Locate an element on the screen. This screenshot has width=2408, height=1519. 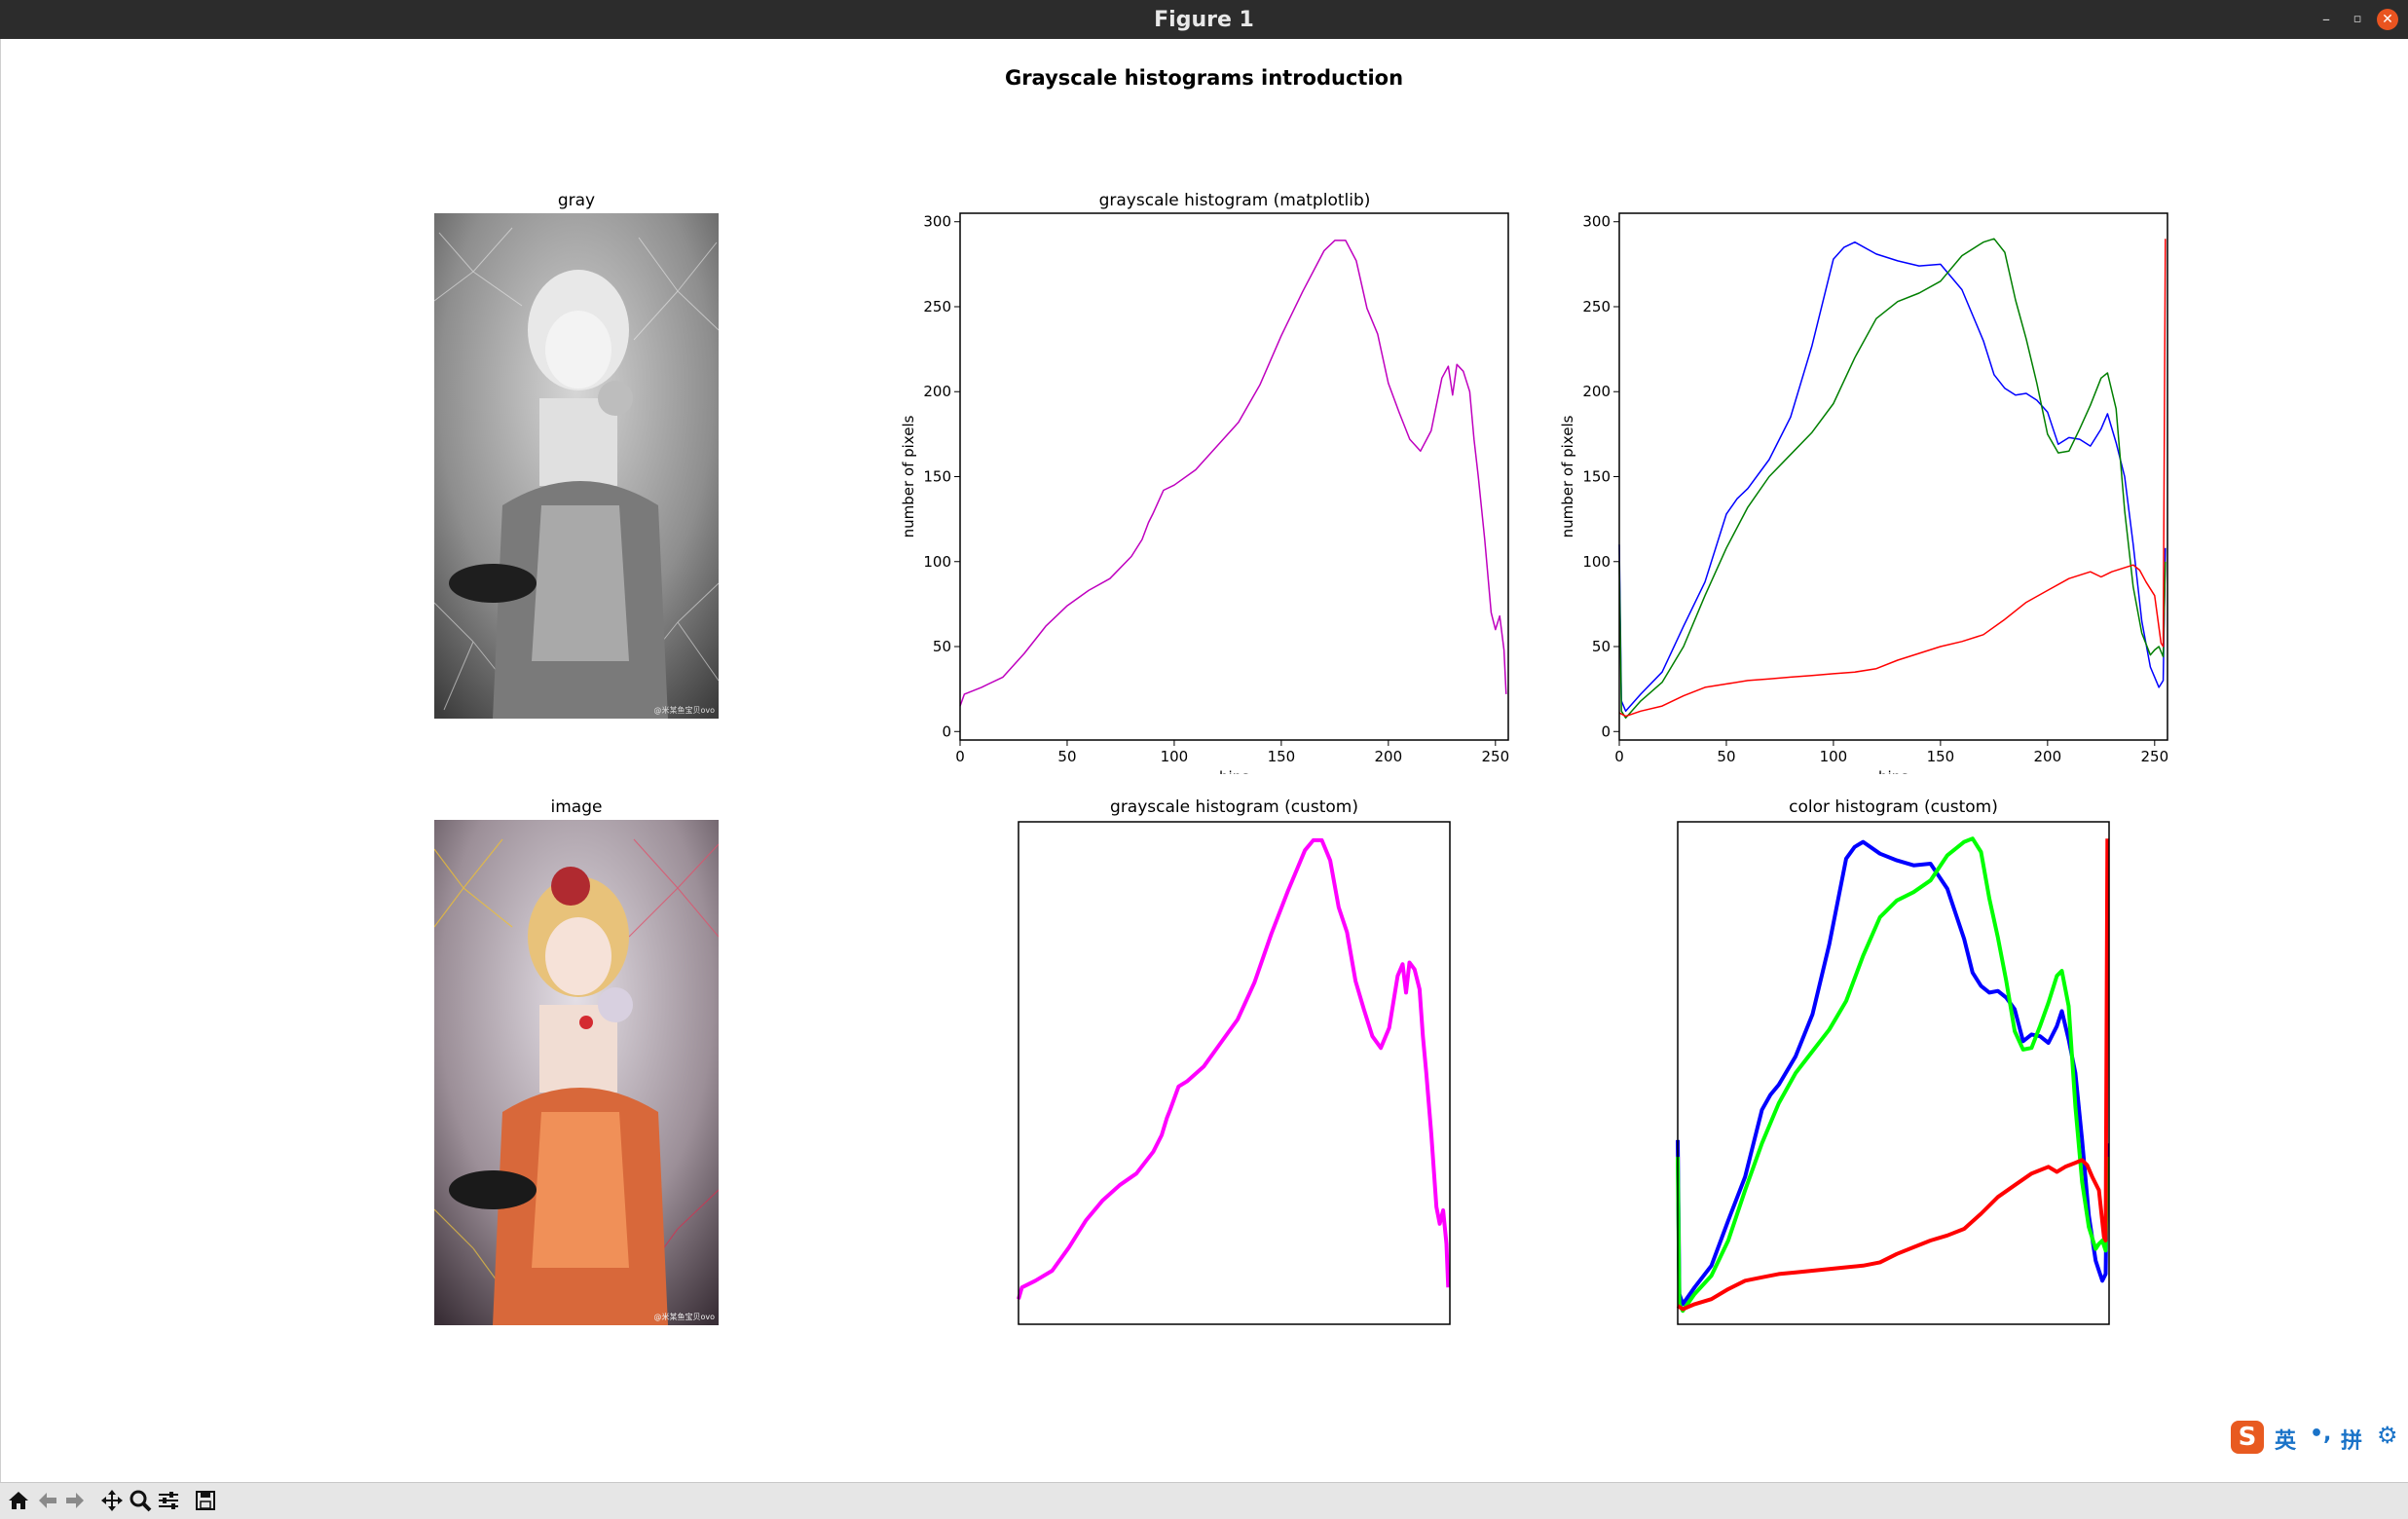
ime-mode-toggle: 英 is located at coordinates (2286, 1441).